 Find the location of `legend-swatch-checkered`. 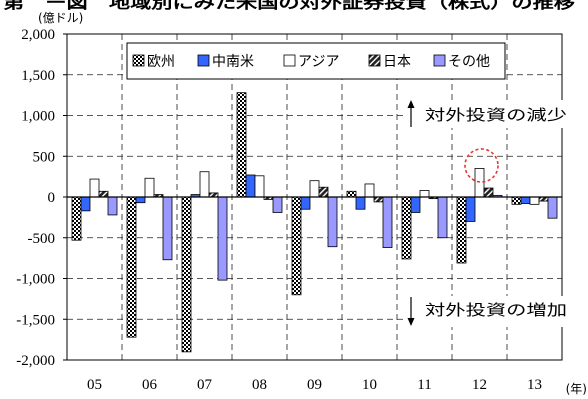

legend-swatch-checkered is located at coordinates (138, 60).